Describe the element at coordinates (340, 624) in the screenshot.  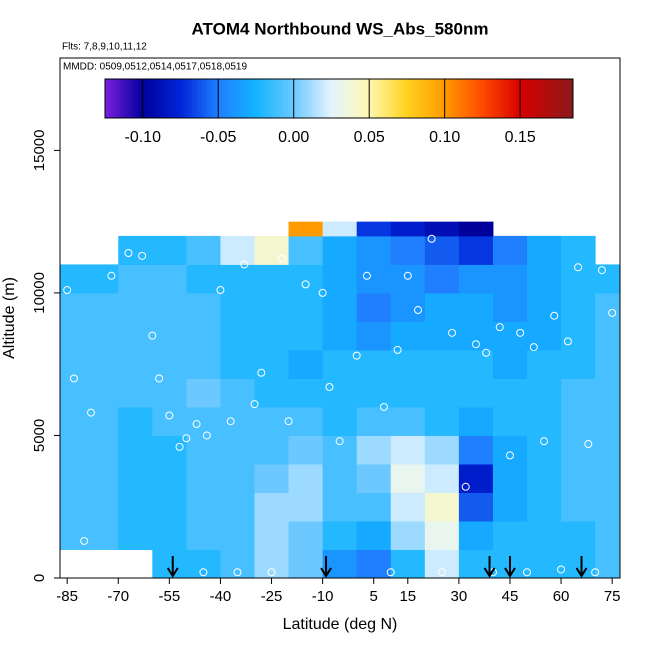
I see `x-axis-label: Latitude (deg N)` at that location.